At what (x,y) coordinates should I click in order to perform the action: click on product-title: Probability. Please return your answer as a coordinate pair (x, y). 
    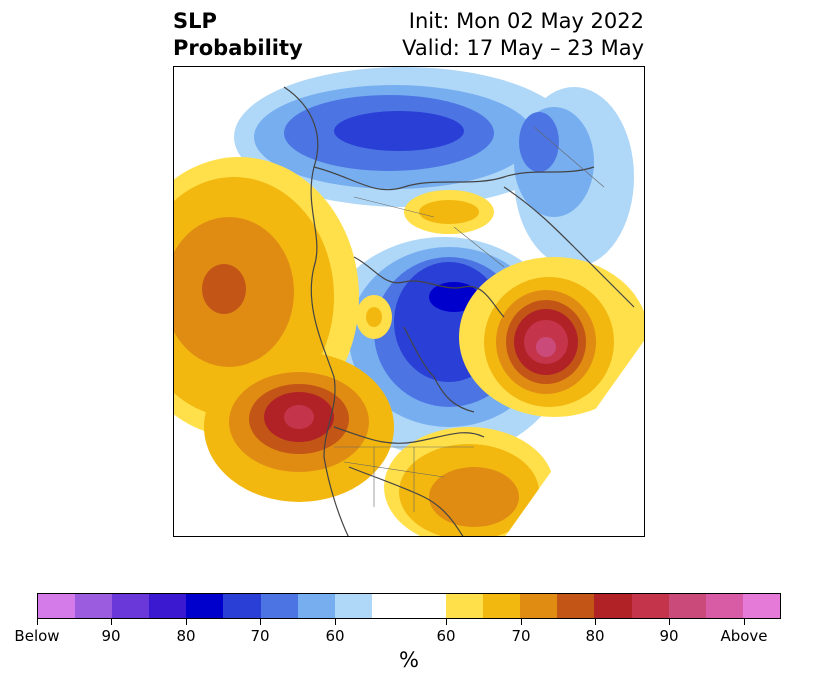
    Looking at the image, I should click on (238, 48).